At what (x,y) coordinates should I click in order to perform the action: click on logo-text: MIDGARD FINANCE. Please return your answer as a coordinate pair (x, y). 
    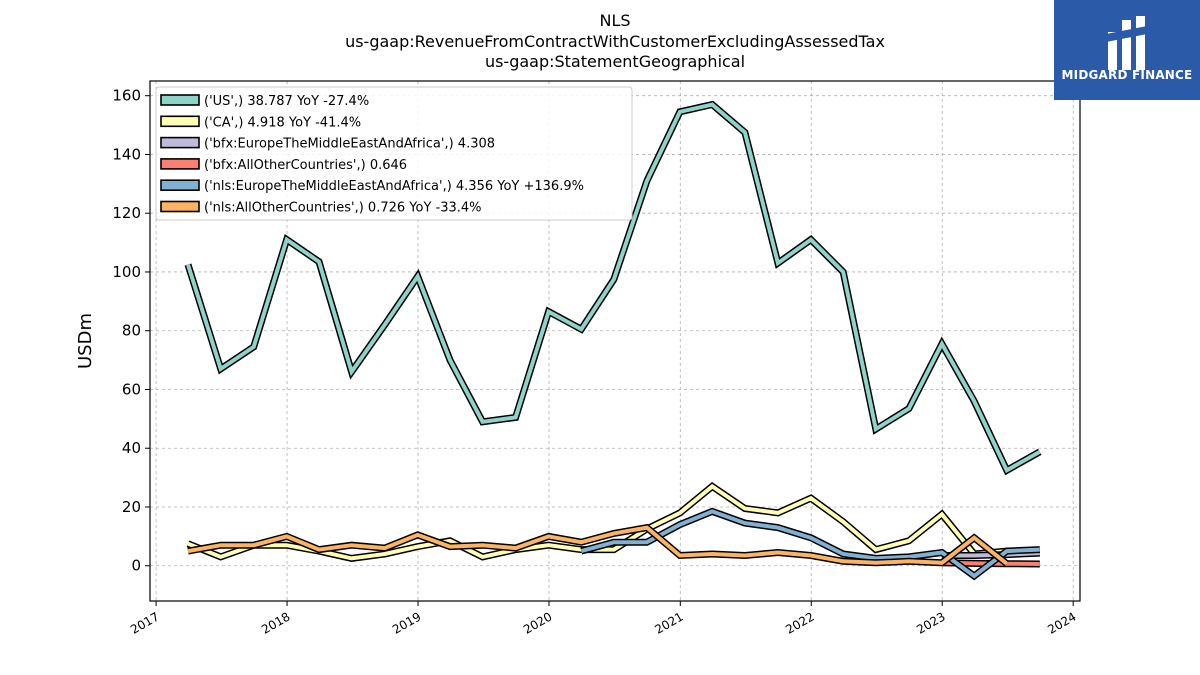
    Looking at the image, I should click on (1127, 75).